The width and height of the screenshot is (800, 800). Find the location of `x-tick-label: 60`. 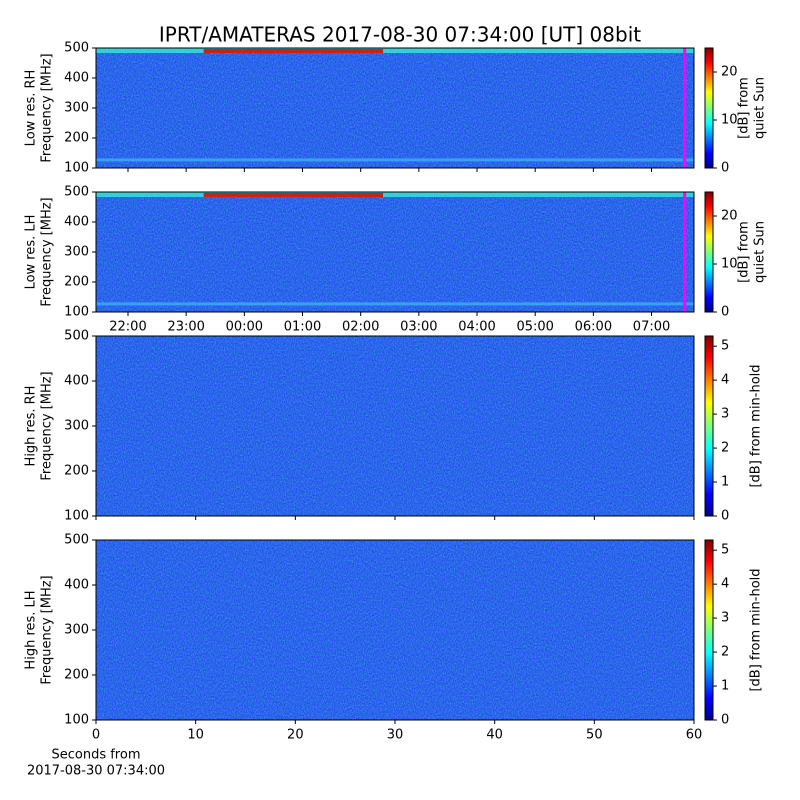

x-tick-label: 60 is located at coordinates (694, 735).